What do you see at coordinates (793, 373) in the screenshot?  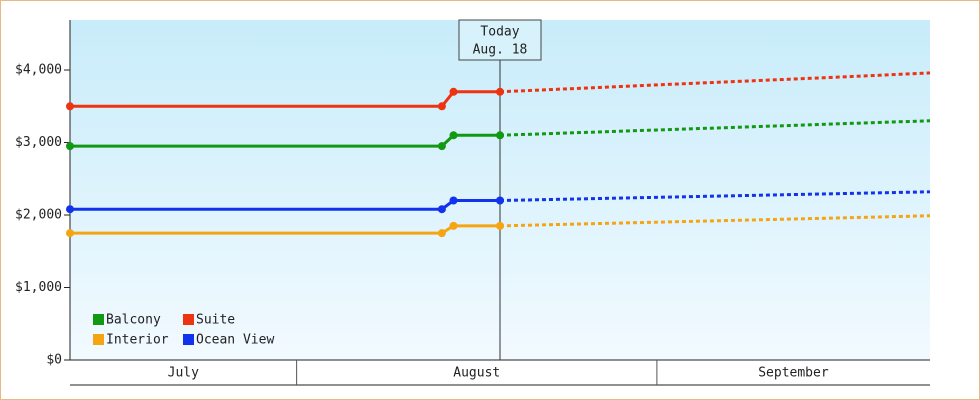 I see `x-band-label: September` at bounding box center [793, 373].